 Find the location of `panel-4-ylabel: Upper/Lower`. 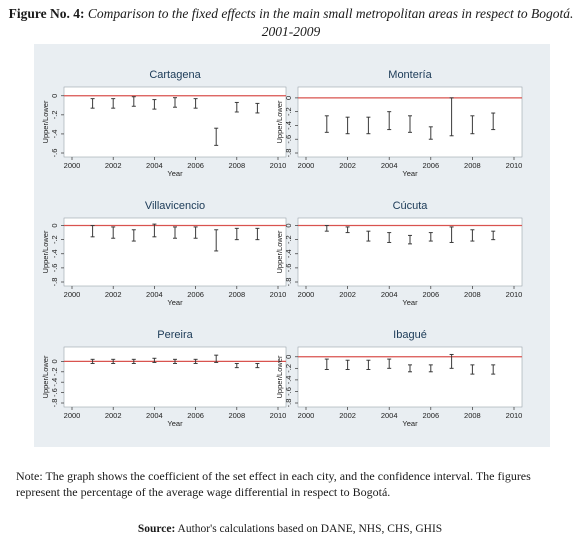

panel-4-ylabel: Upper/Lower is located at coordinates (45, 376).